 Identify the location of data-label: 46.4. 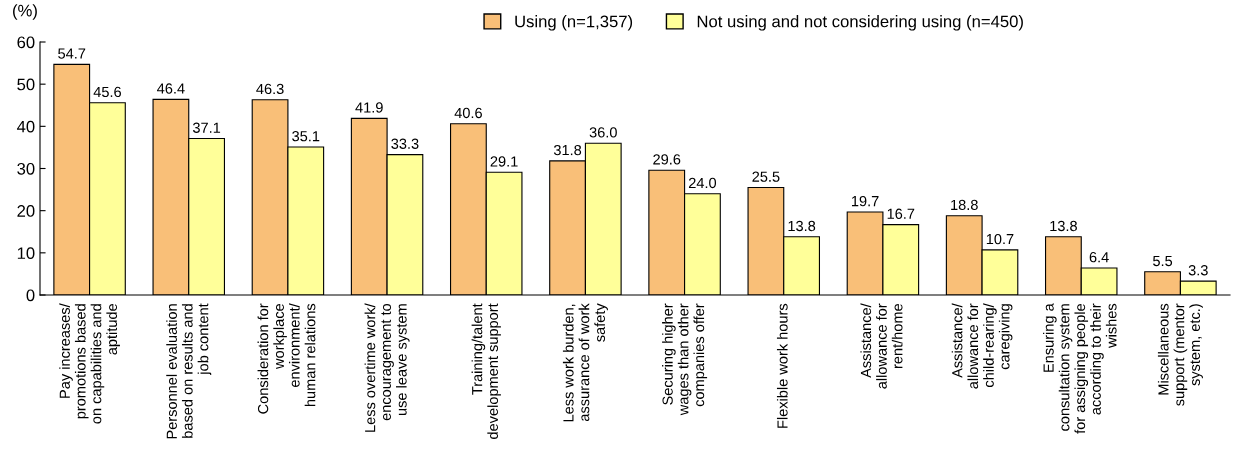
(171, 88).